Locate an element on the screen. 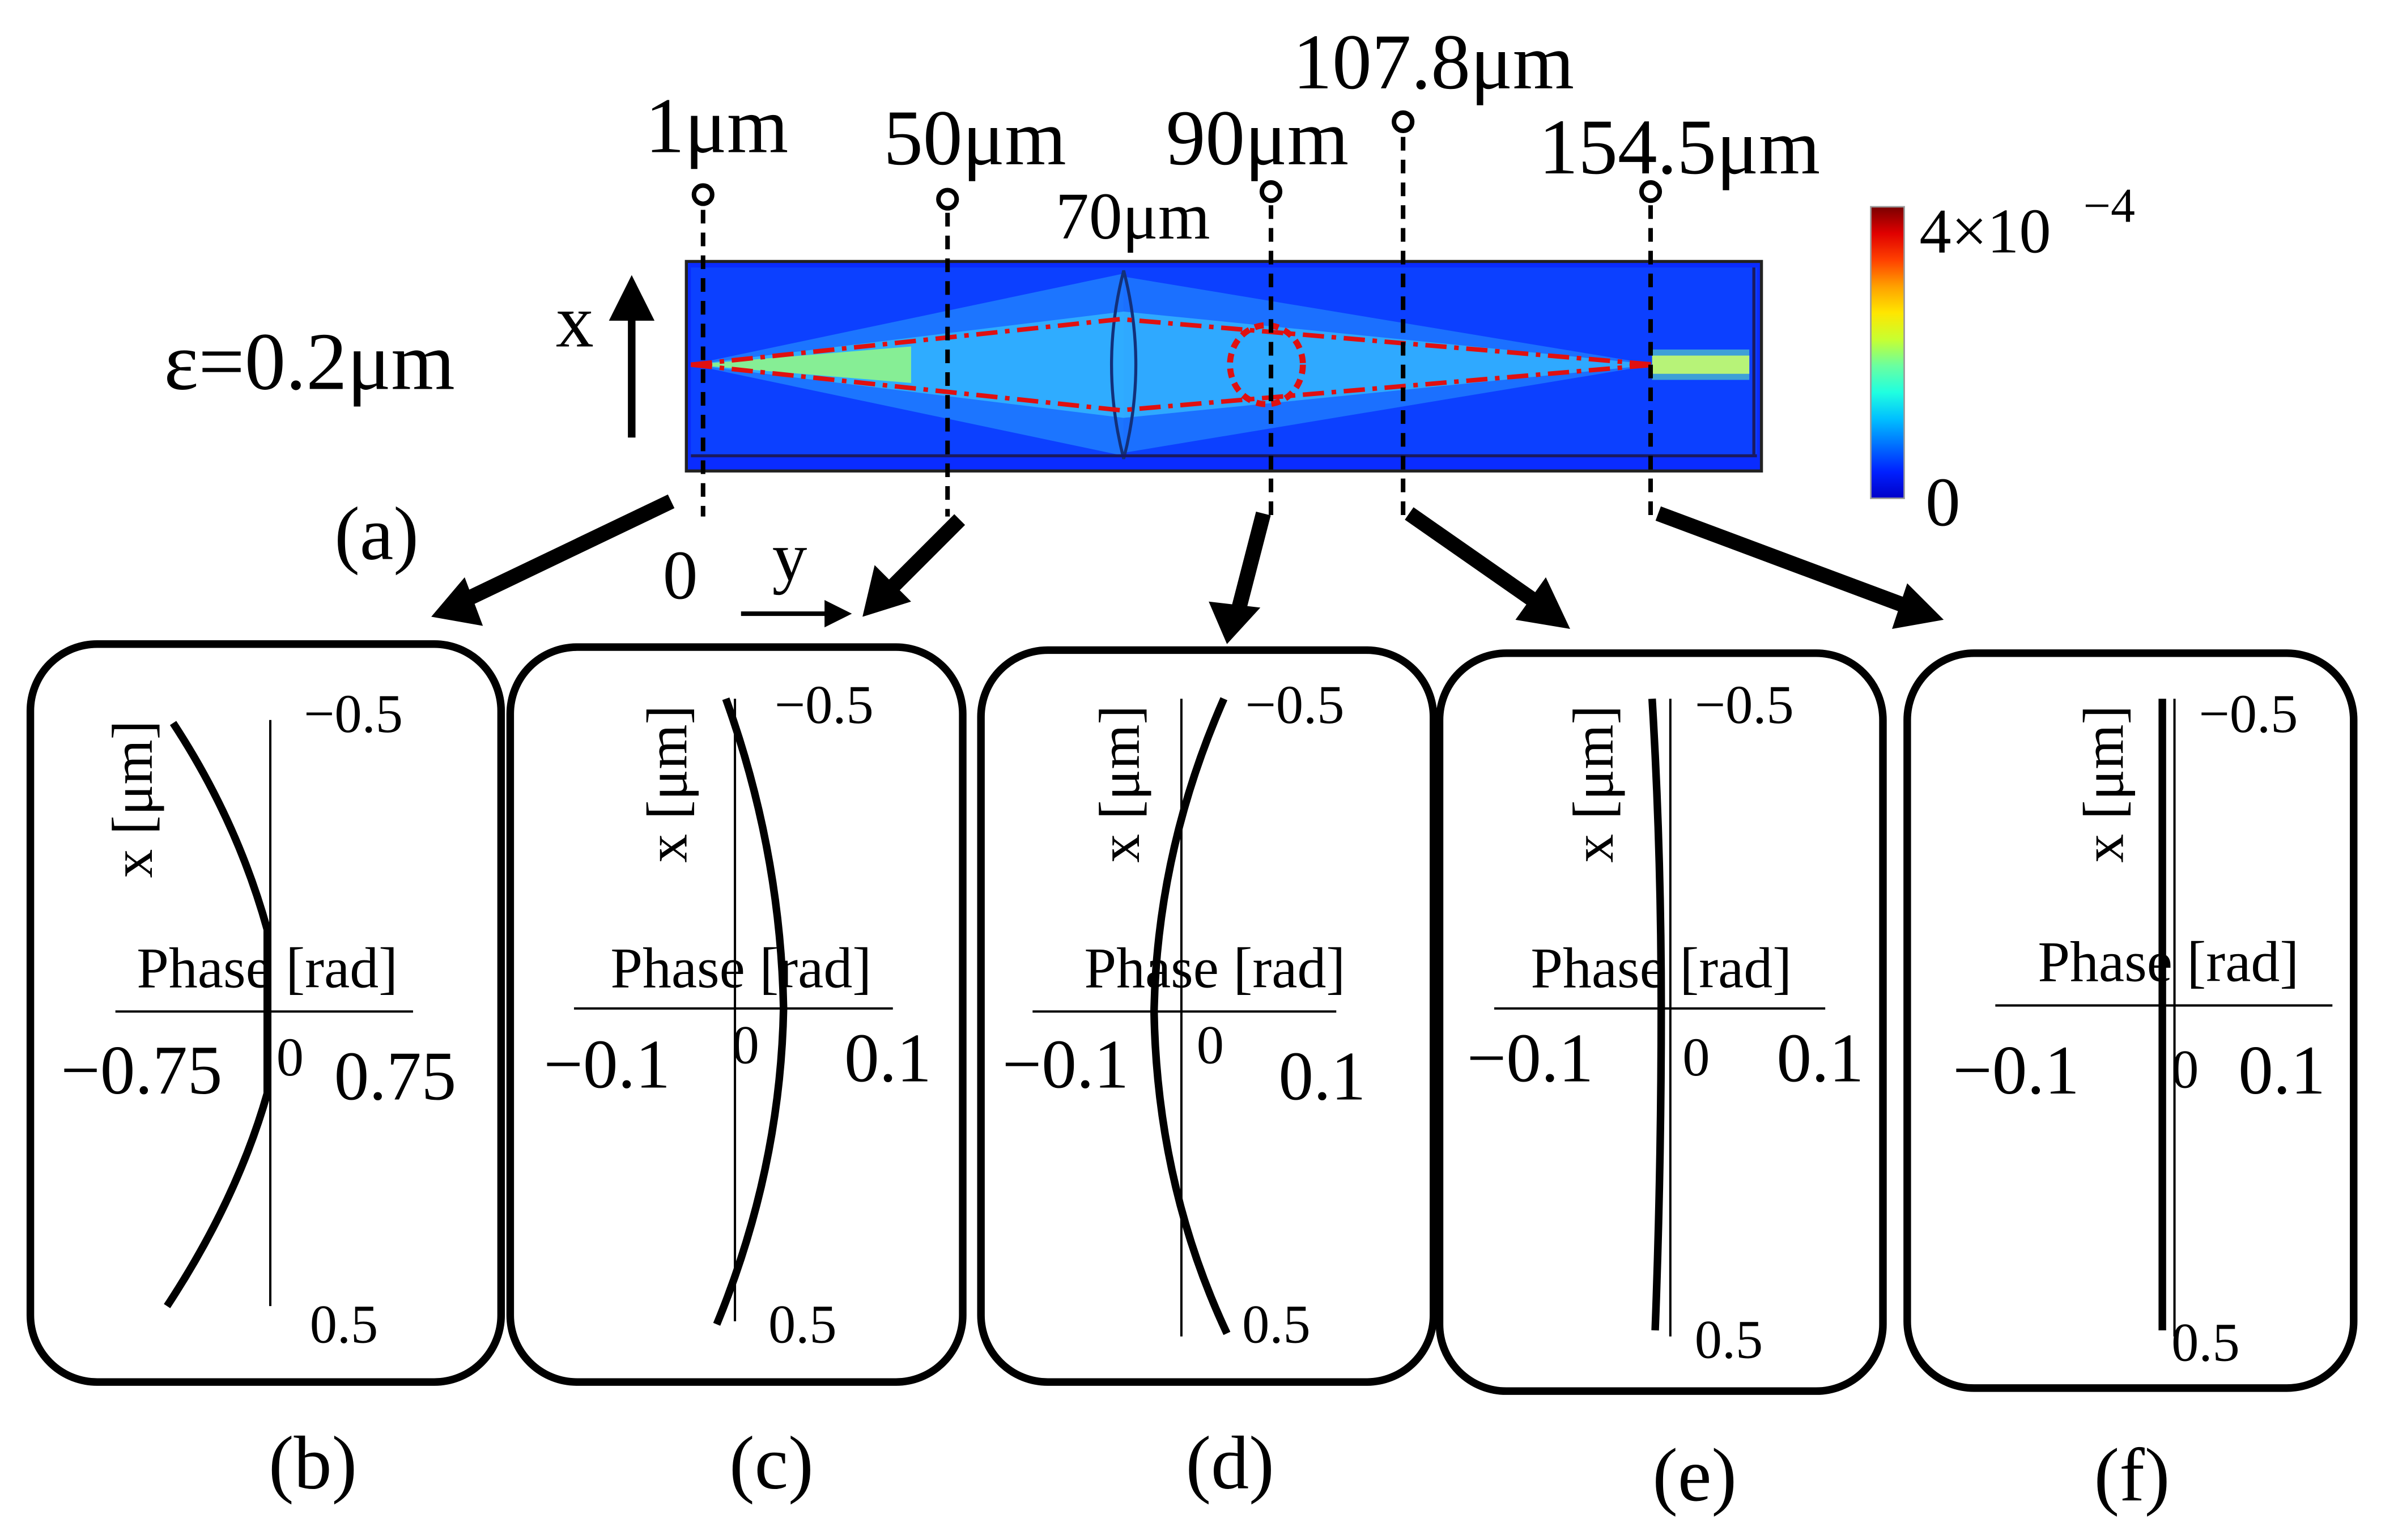 This screenshot has width=2381, height=1540. panel-d-phase-curve is located at coordinates (1190, 1016).